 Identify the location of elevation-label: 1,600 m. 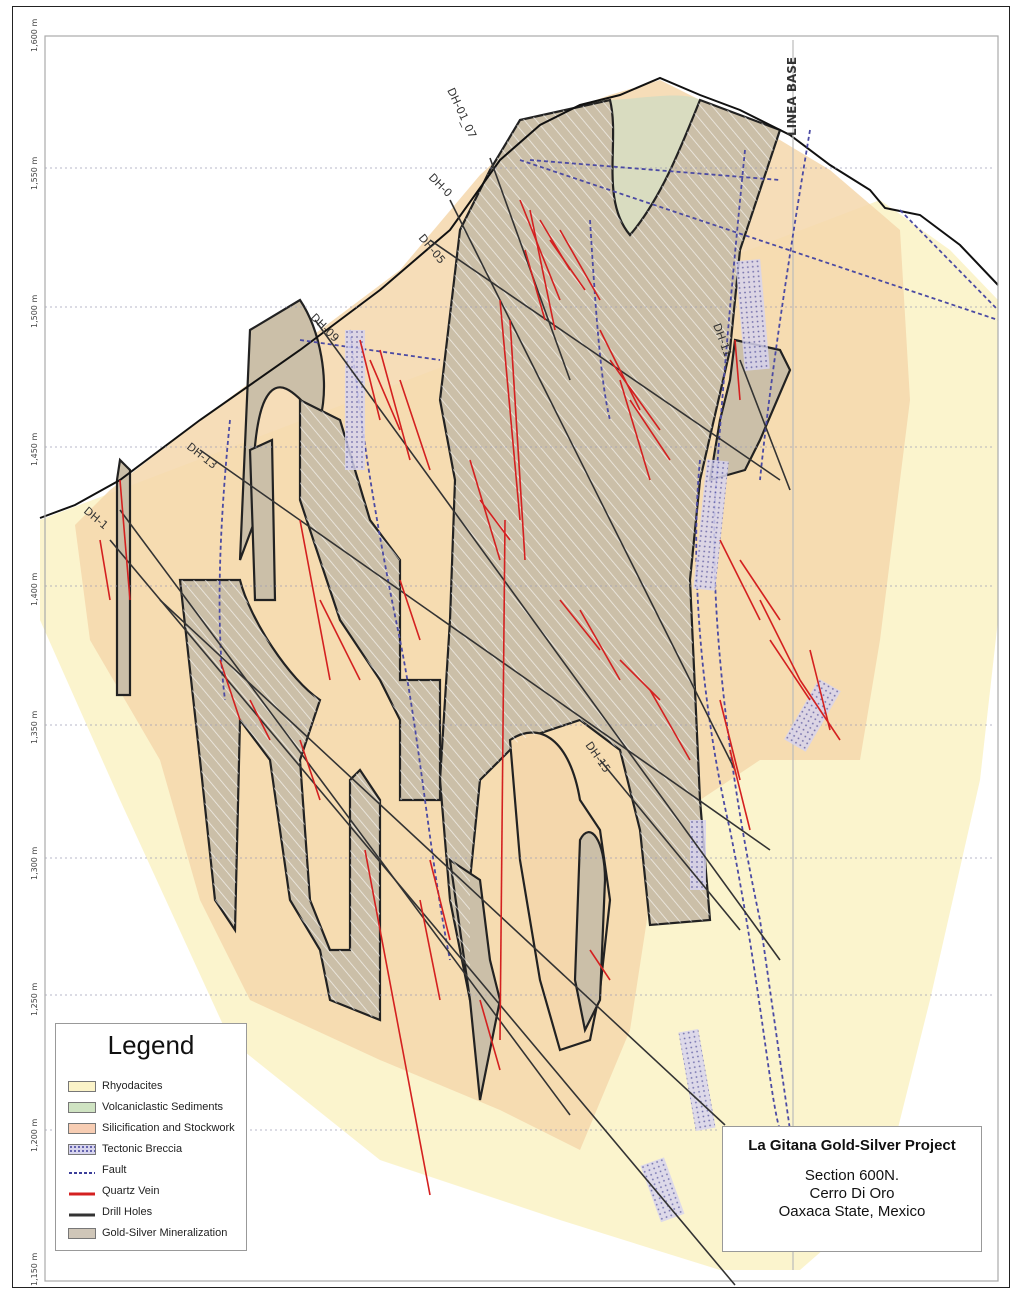
(34, 35).